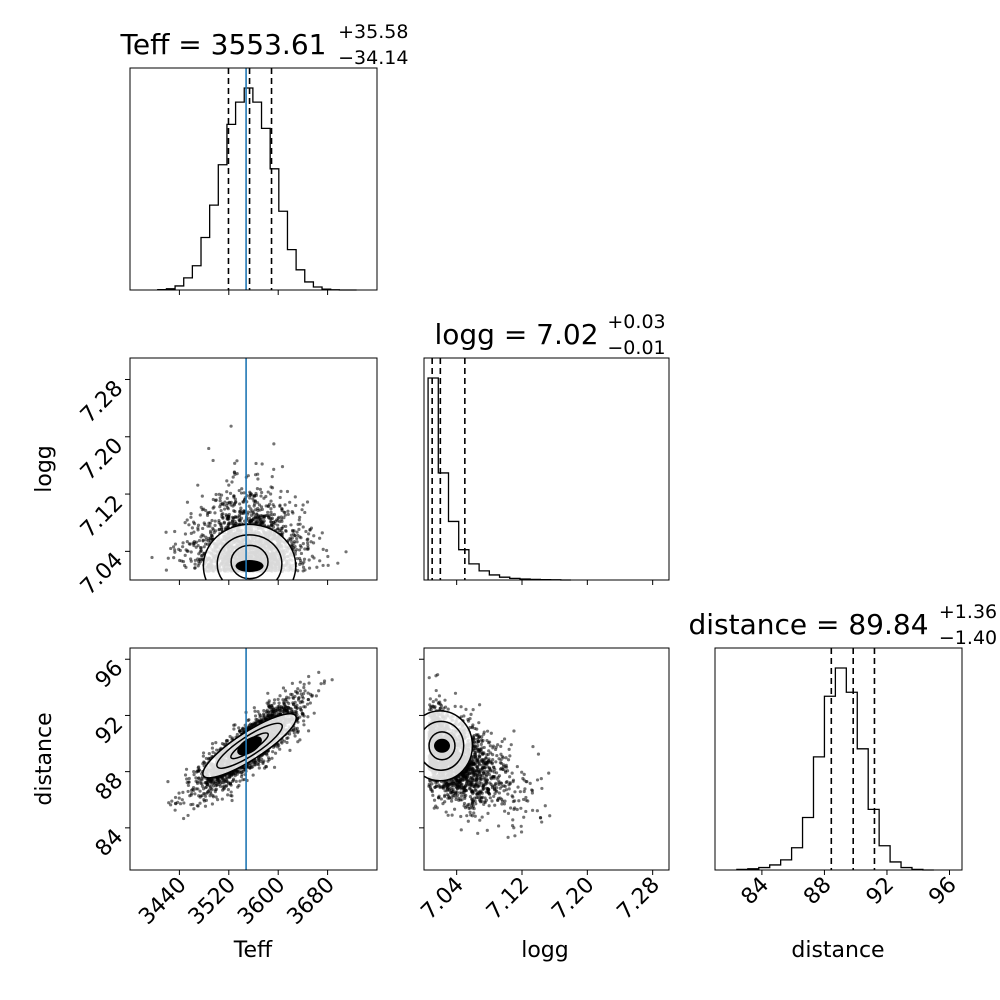 Image resolution: width=1000 pixels, height=1000 pixels. Describe the element at coordinates (373, 58) in the screenshot. I see `teff-histogram-title-minus: −34.14` at that location.